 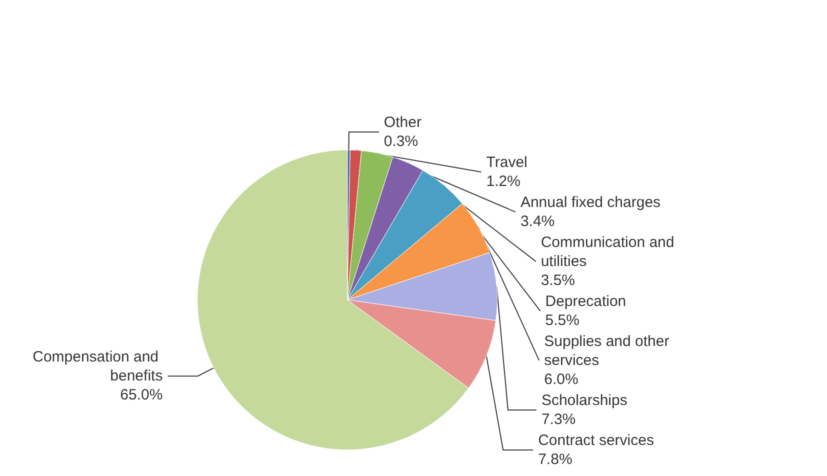 What do you see at coordinates (596, 440) in the screenshot?
I see `slice-label: Contract services` at bounding box center [596, 440].